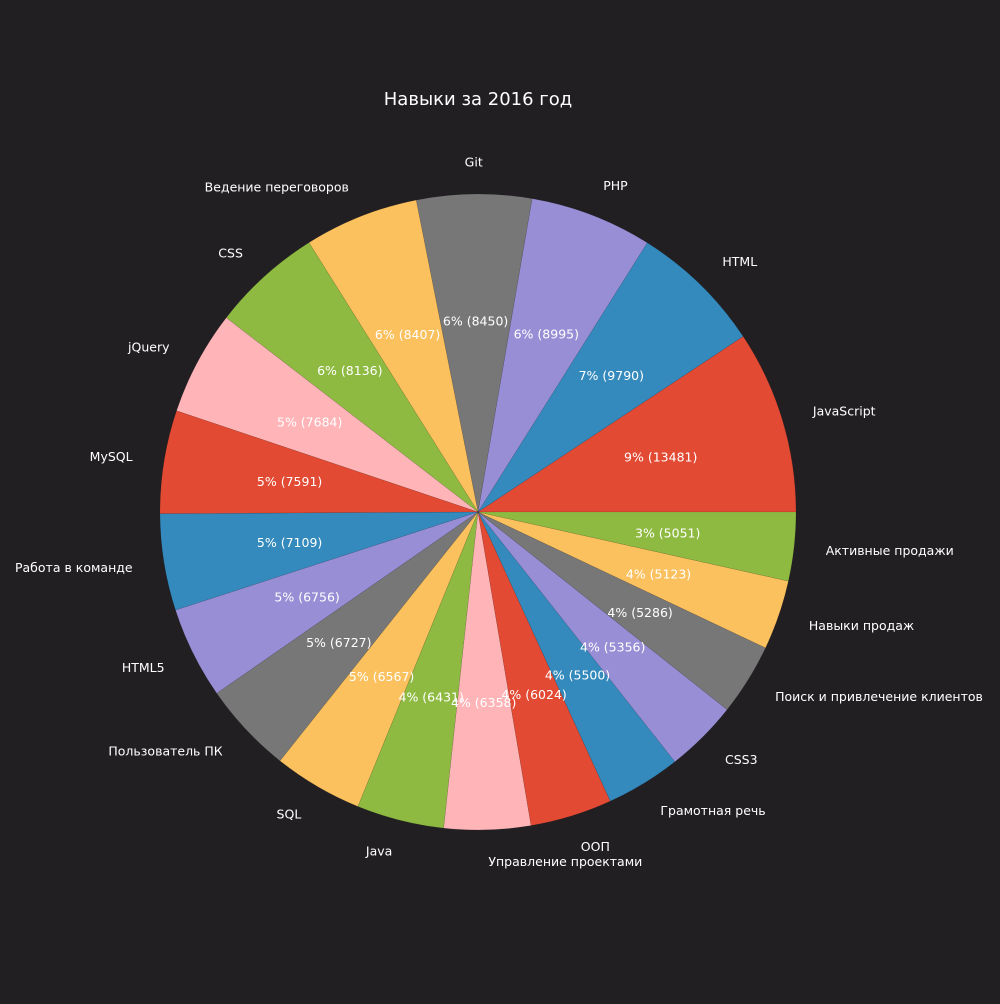 The image size is (1000, 1004). What do you see at coordinates (306, 596) in the screenshot?
I see `slice-value-label: 5% (6756)` at bounding box center [306, 596].